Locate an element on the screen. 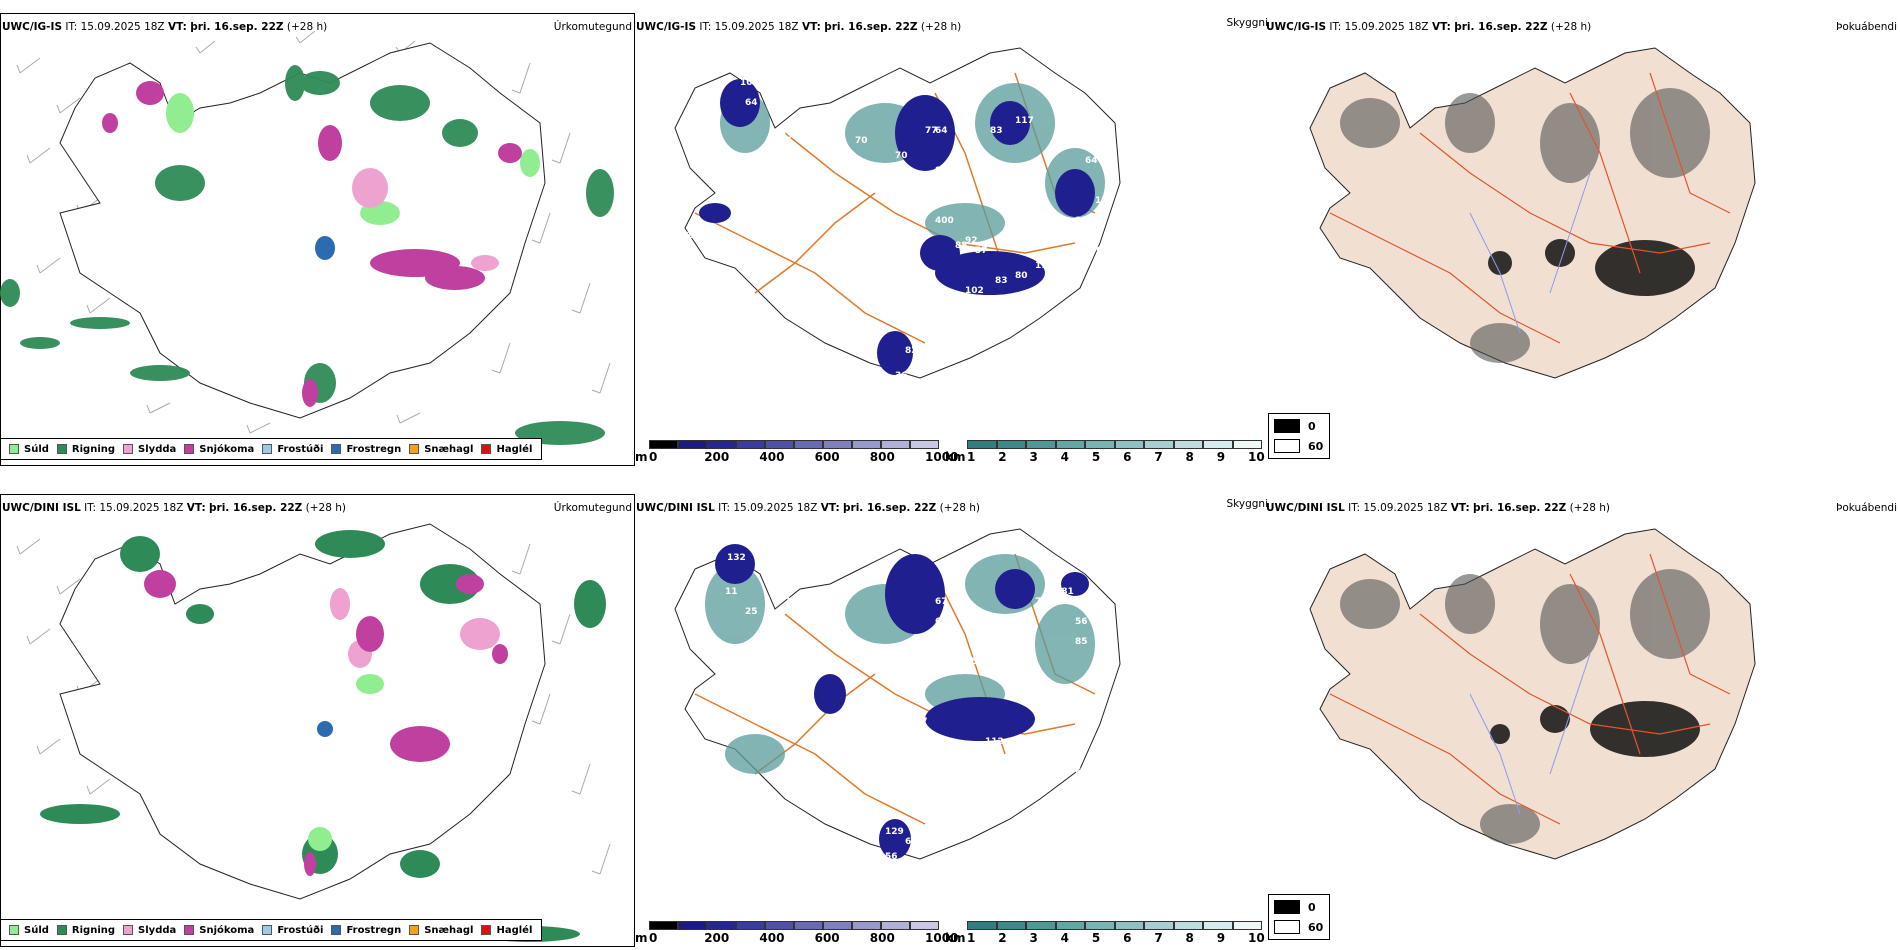  visibility-value-label: 156 is located at coordinates (1034, 782).